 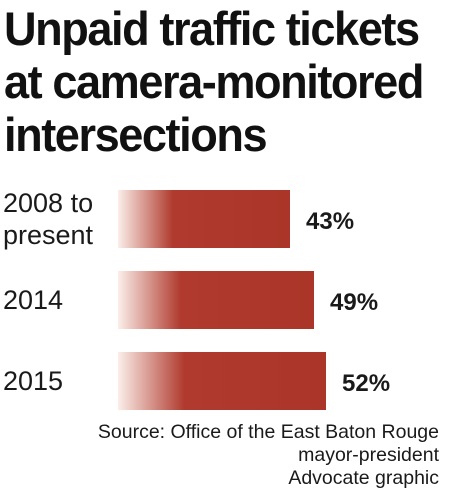 What do you see at coordinates (48, 235) in the screenshot?
I see `category-label: present` at bounding box center [48, 235].